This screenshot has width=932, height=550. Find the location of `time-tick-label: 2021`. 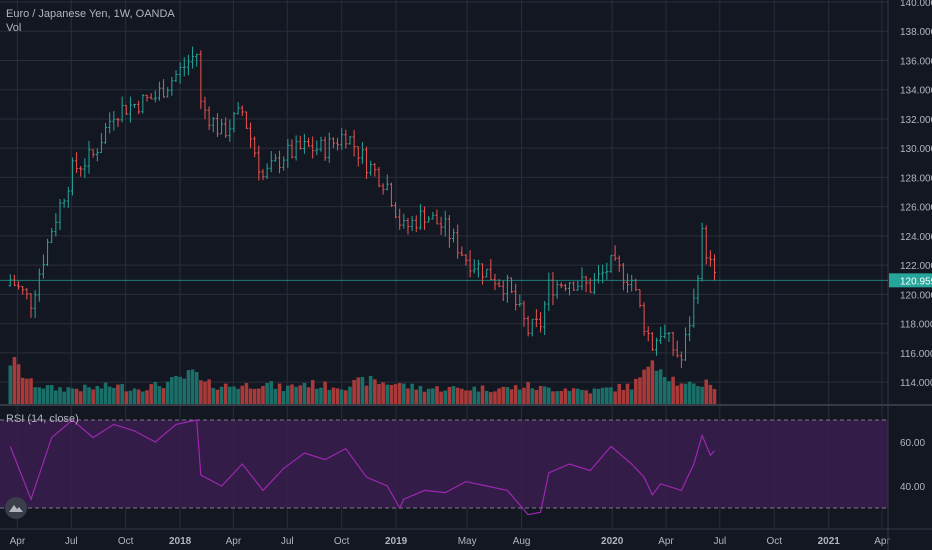

time-tick-label: 2021 is located at coordinates (829, 541).